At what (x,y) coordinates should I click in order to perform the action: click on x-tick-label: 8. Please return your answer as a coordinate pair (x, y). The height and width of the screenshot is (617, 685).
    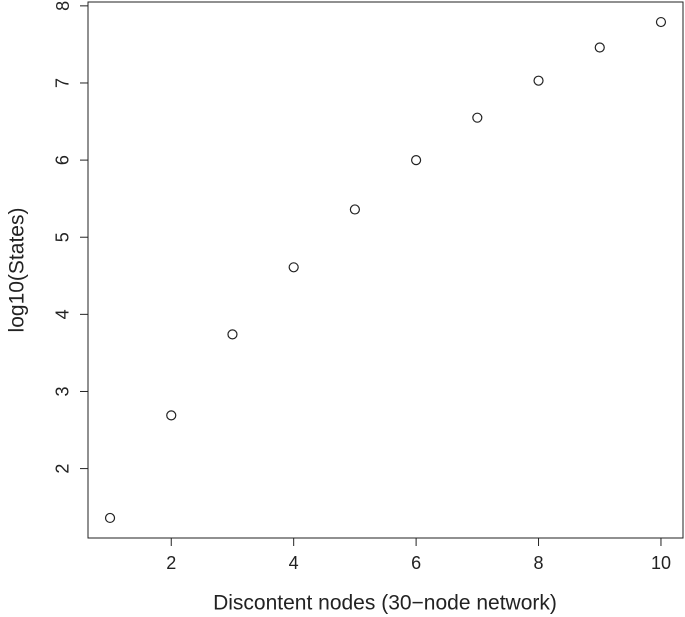
    Looking at the image, I should click on (539, 563).